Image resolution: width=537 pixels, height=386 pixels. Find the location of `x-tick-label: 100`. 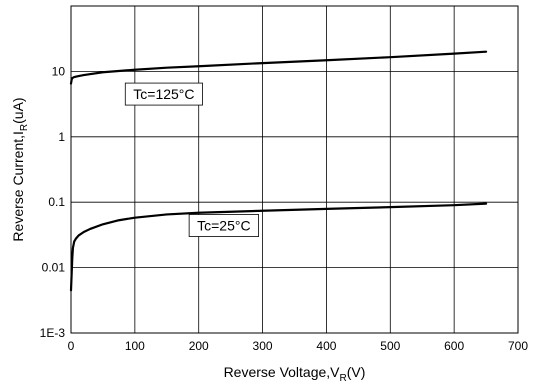

x-tick-label: 100 is located at coordinates (135, 346).